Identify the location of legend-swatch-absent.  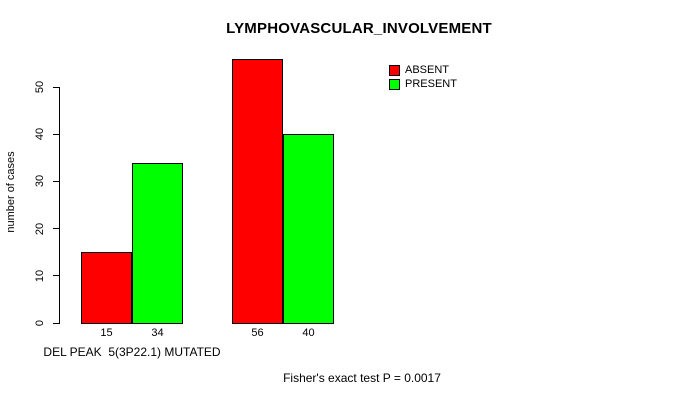
(394, 70).